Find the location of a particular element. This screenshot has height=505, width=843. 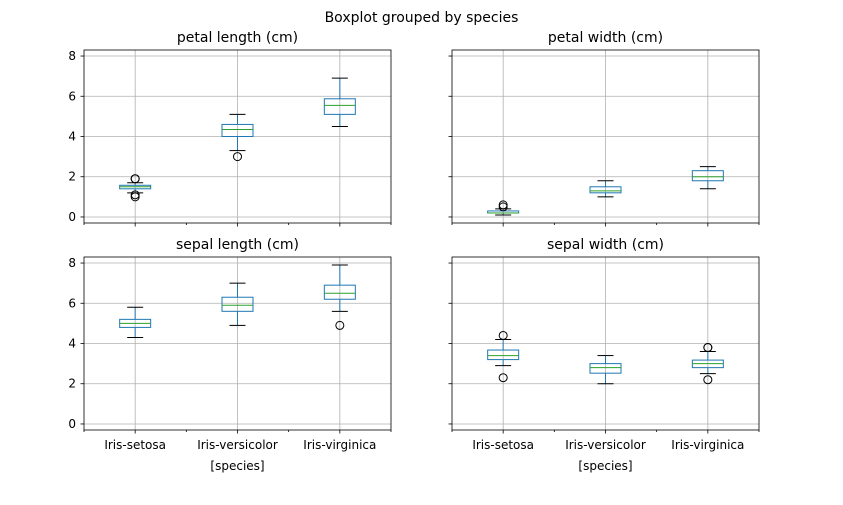

panel-petal-length: petal length (cm) 0 2 4 6 8 is located at coordinates (230, 128).